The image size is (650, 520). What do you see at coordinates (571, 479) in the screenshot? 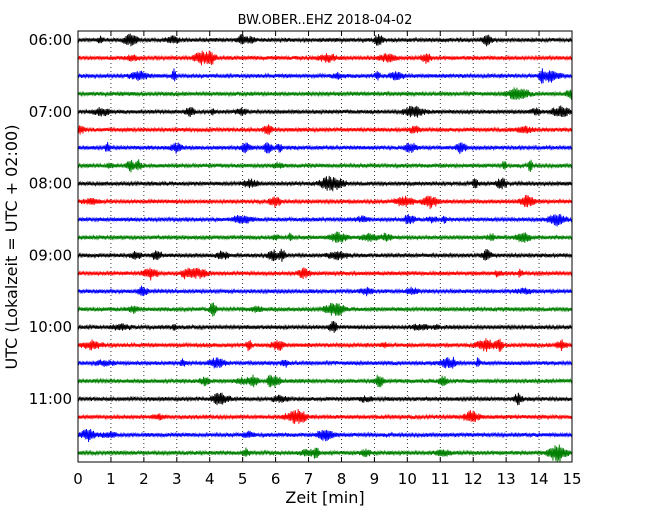
I see `x-tick-label: 15` at bounding box center [571, 479].